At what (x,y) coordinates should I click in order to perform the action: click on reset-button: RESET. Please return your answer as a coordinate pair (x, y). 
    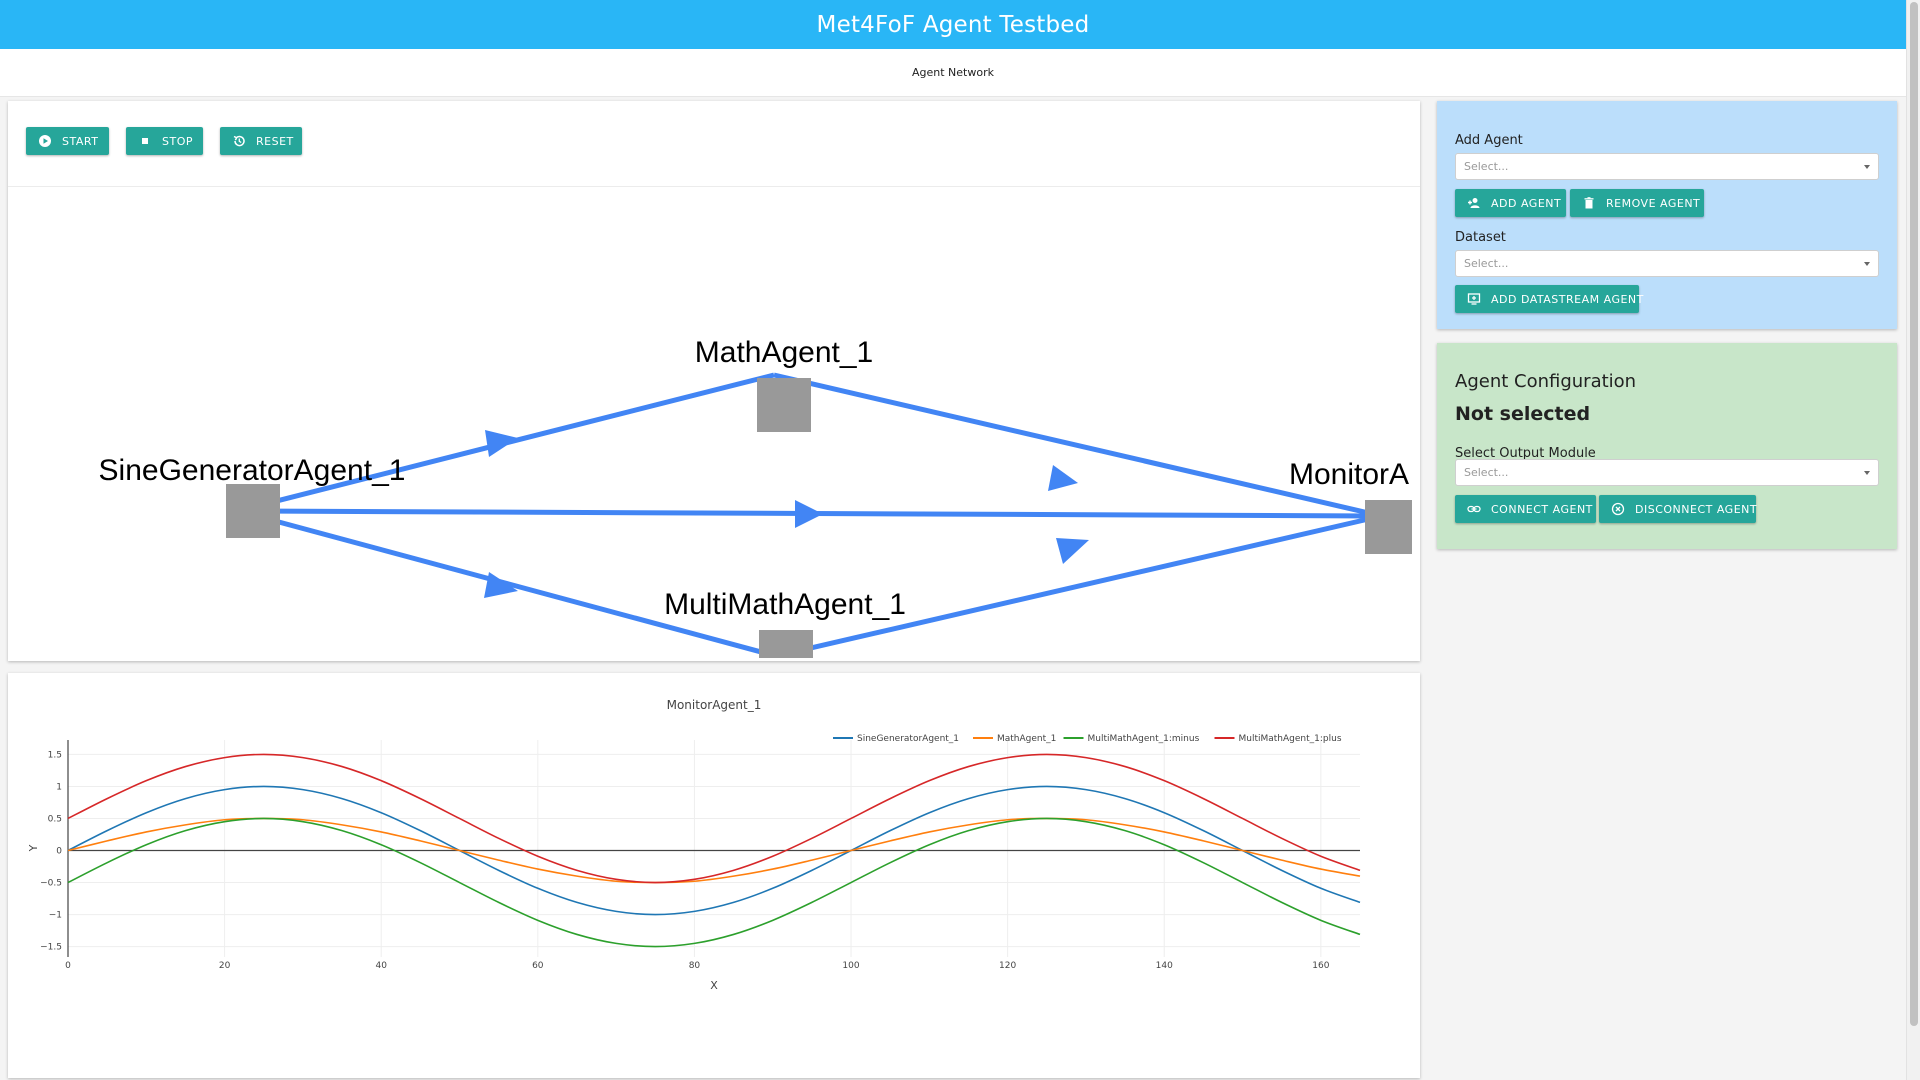
    Looking at the image, I should click on (261, 141).